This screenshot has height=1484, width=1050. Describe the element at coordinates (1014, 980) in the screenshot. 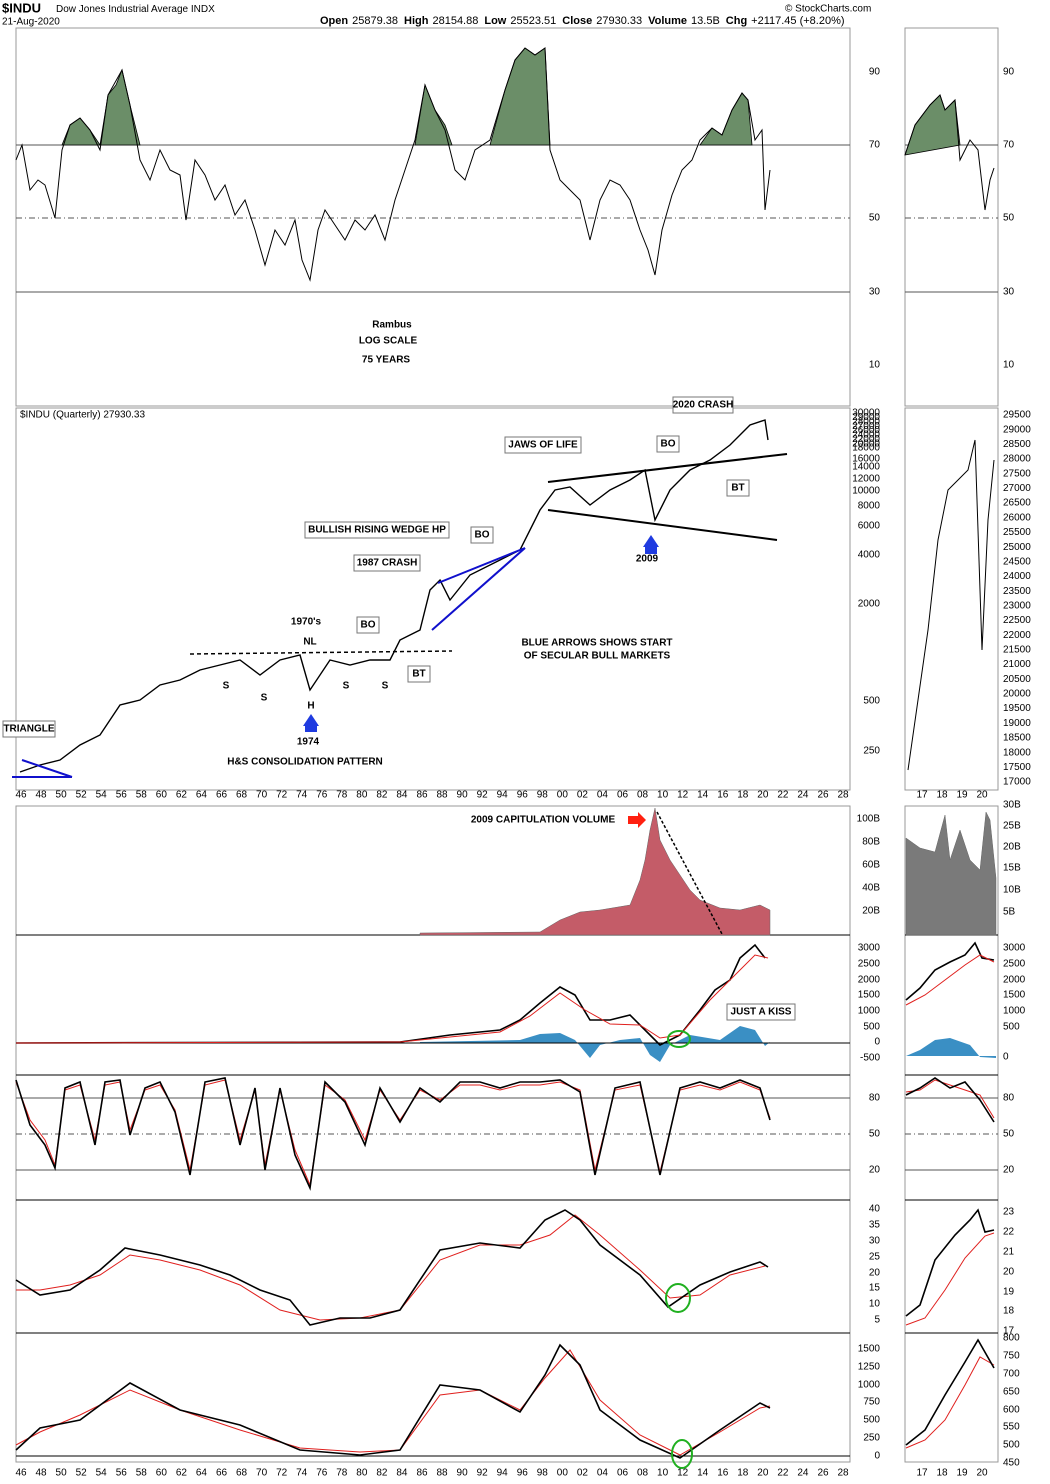

I see `mini-y-tick-label: 2000` at that location.